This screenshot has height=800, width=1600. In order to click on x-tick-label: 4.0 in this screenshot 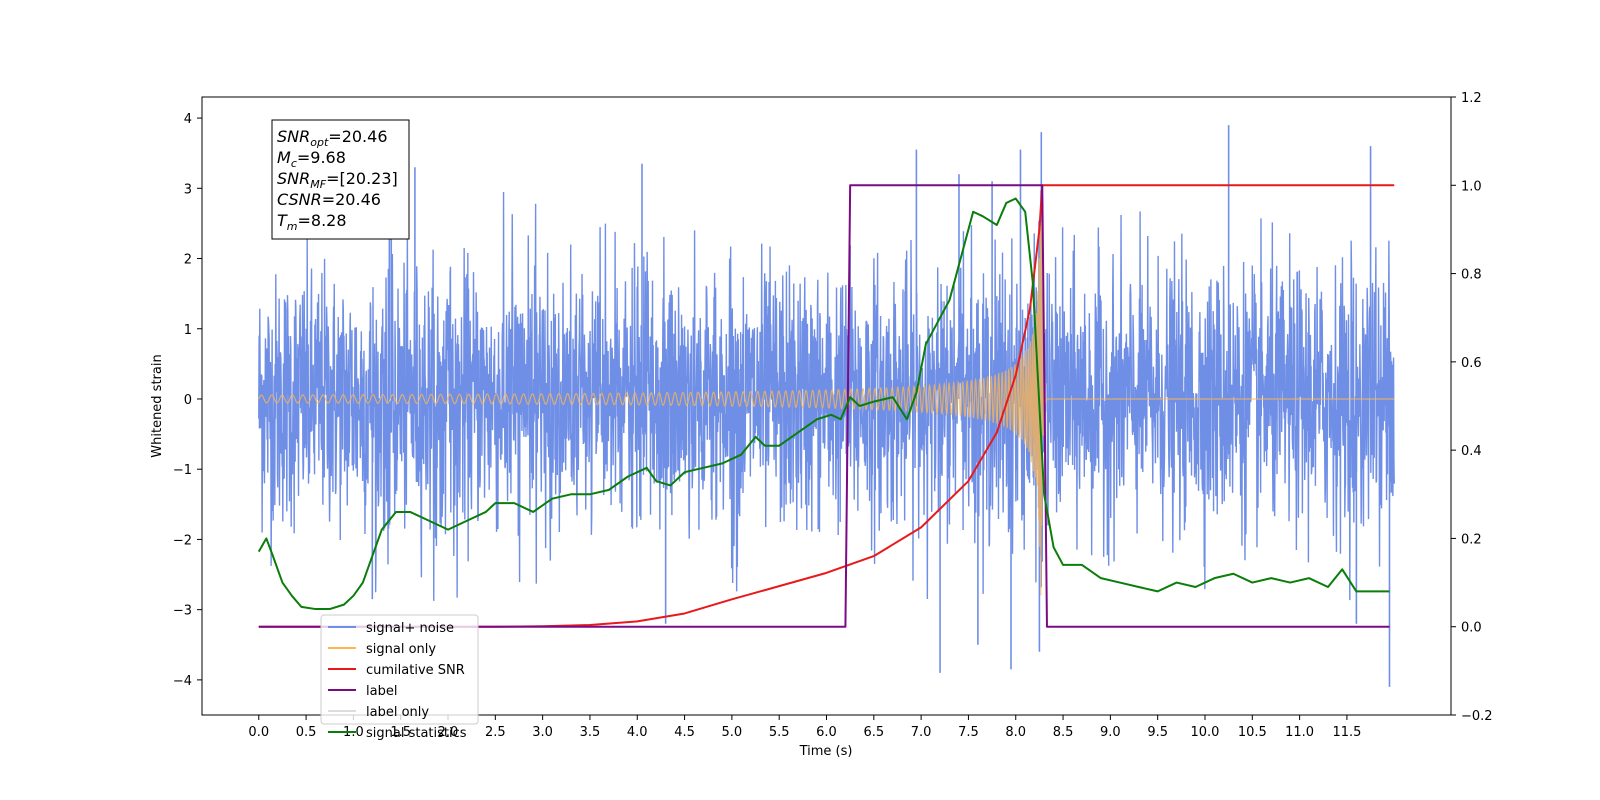, I will do `click(637, 732)`.